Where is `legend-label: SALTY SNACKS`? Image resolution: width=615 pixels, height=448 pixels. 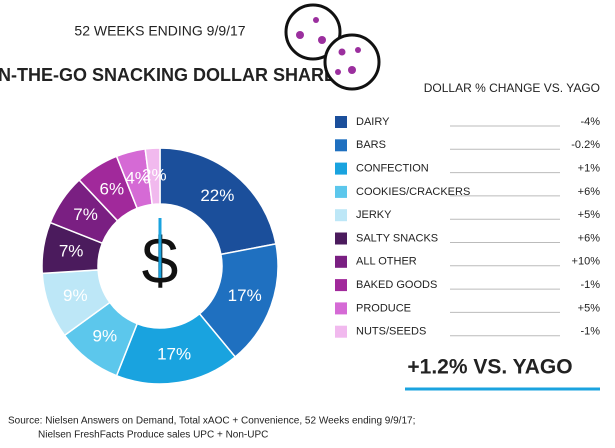 legend-label: SALTY SNACKS is located at coordinates (397, 238).